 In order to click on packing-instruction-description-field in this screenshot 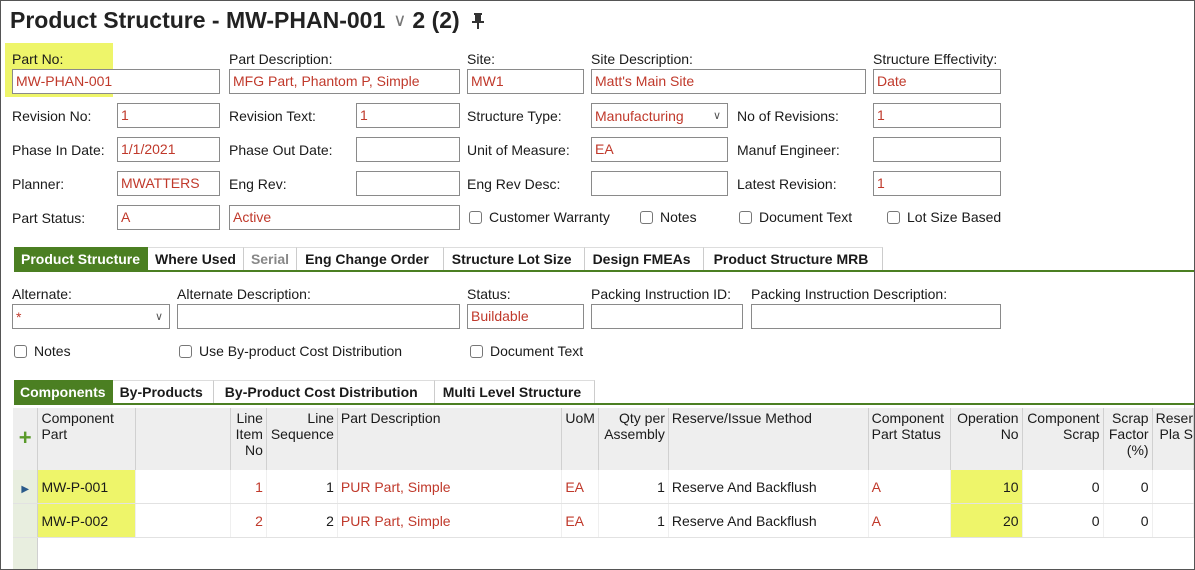, I will do `click(876, 316)`.